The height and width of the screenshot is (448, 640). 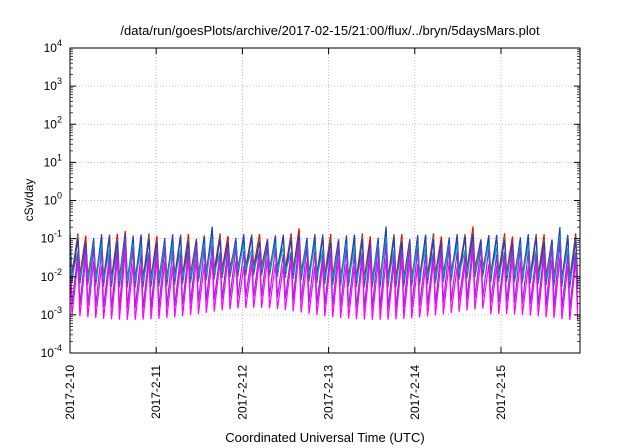 I want to click on y-tick-label: 10⁻⁴, so click(x=51, y=351).